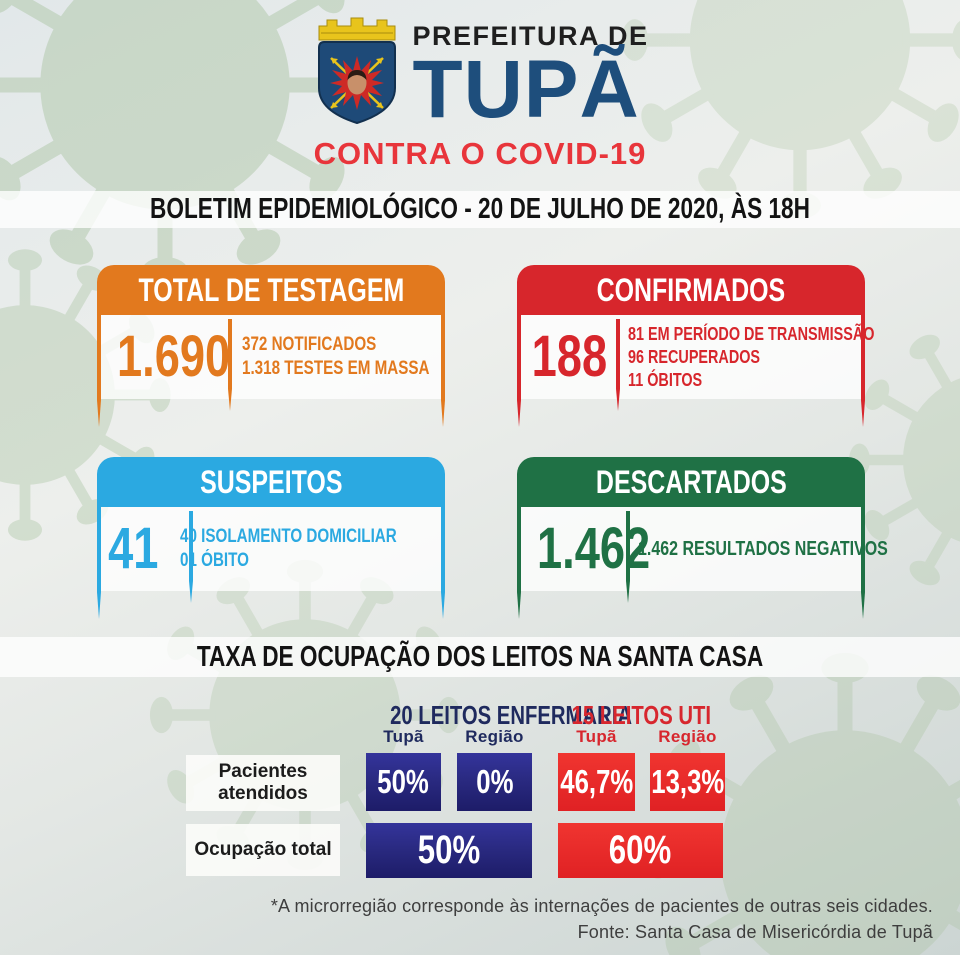  I want to click on cell-enfermaria-tupa-atendidos: 50%, so click(403, 782).